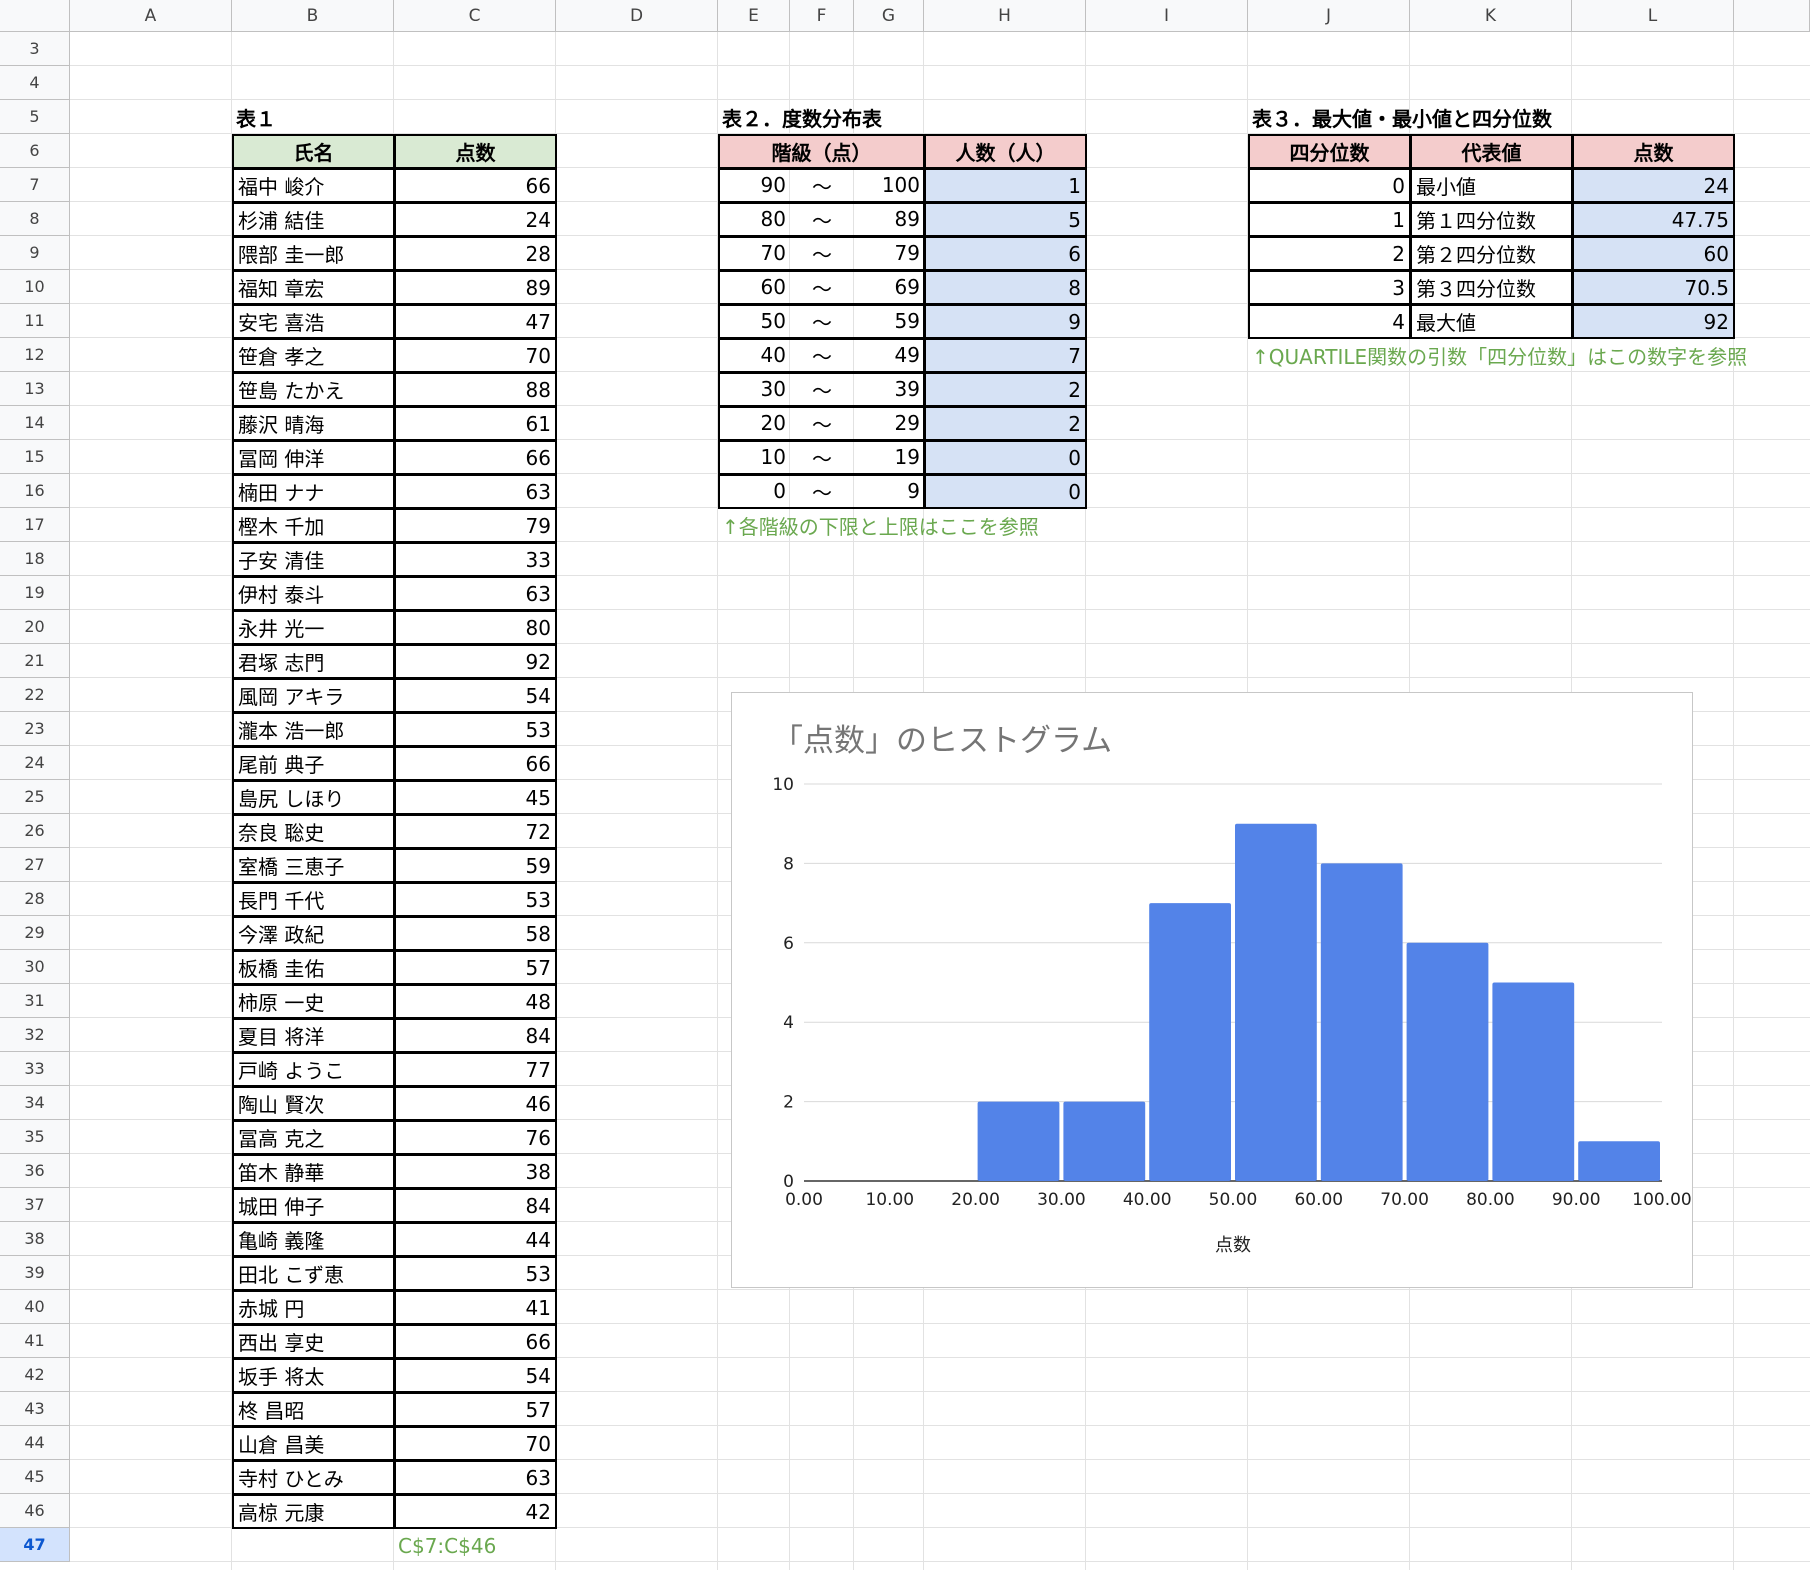 Image resolution: width=1810 pixels, height=1570 pixels. What do you see at coordinates (889, 16) in the screenshot?
I see `column-header-g: G` at bounding box center [889, 16].